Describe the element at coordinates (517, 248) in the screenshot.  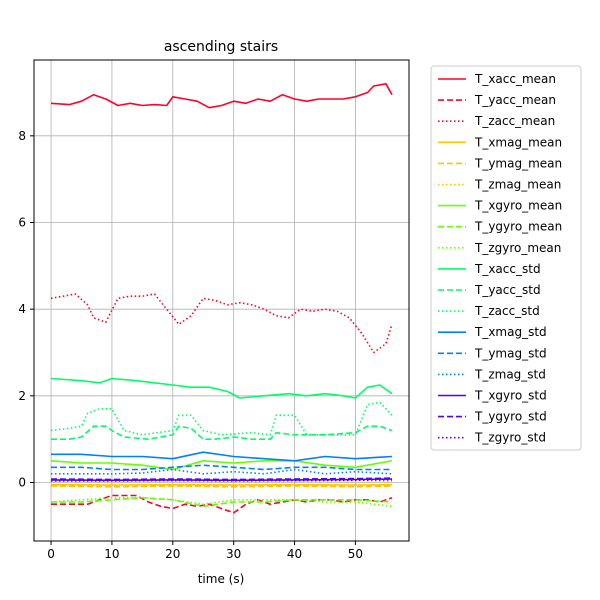
I see `legend-label: T_zgyro_mean` at that location.